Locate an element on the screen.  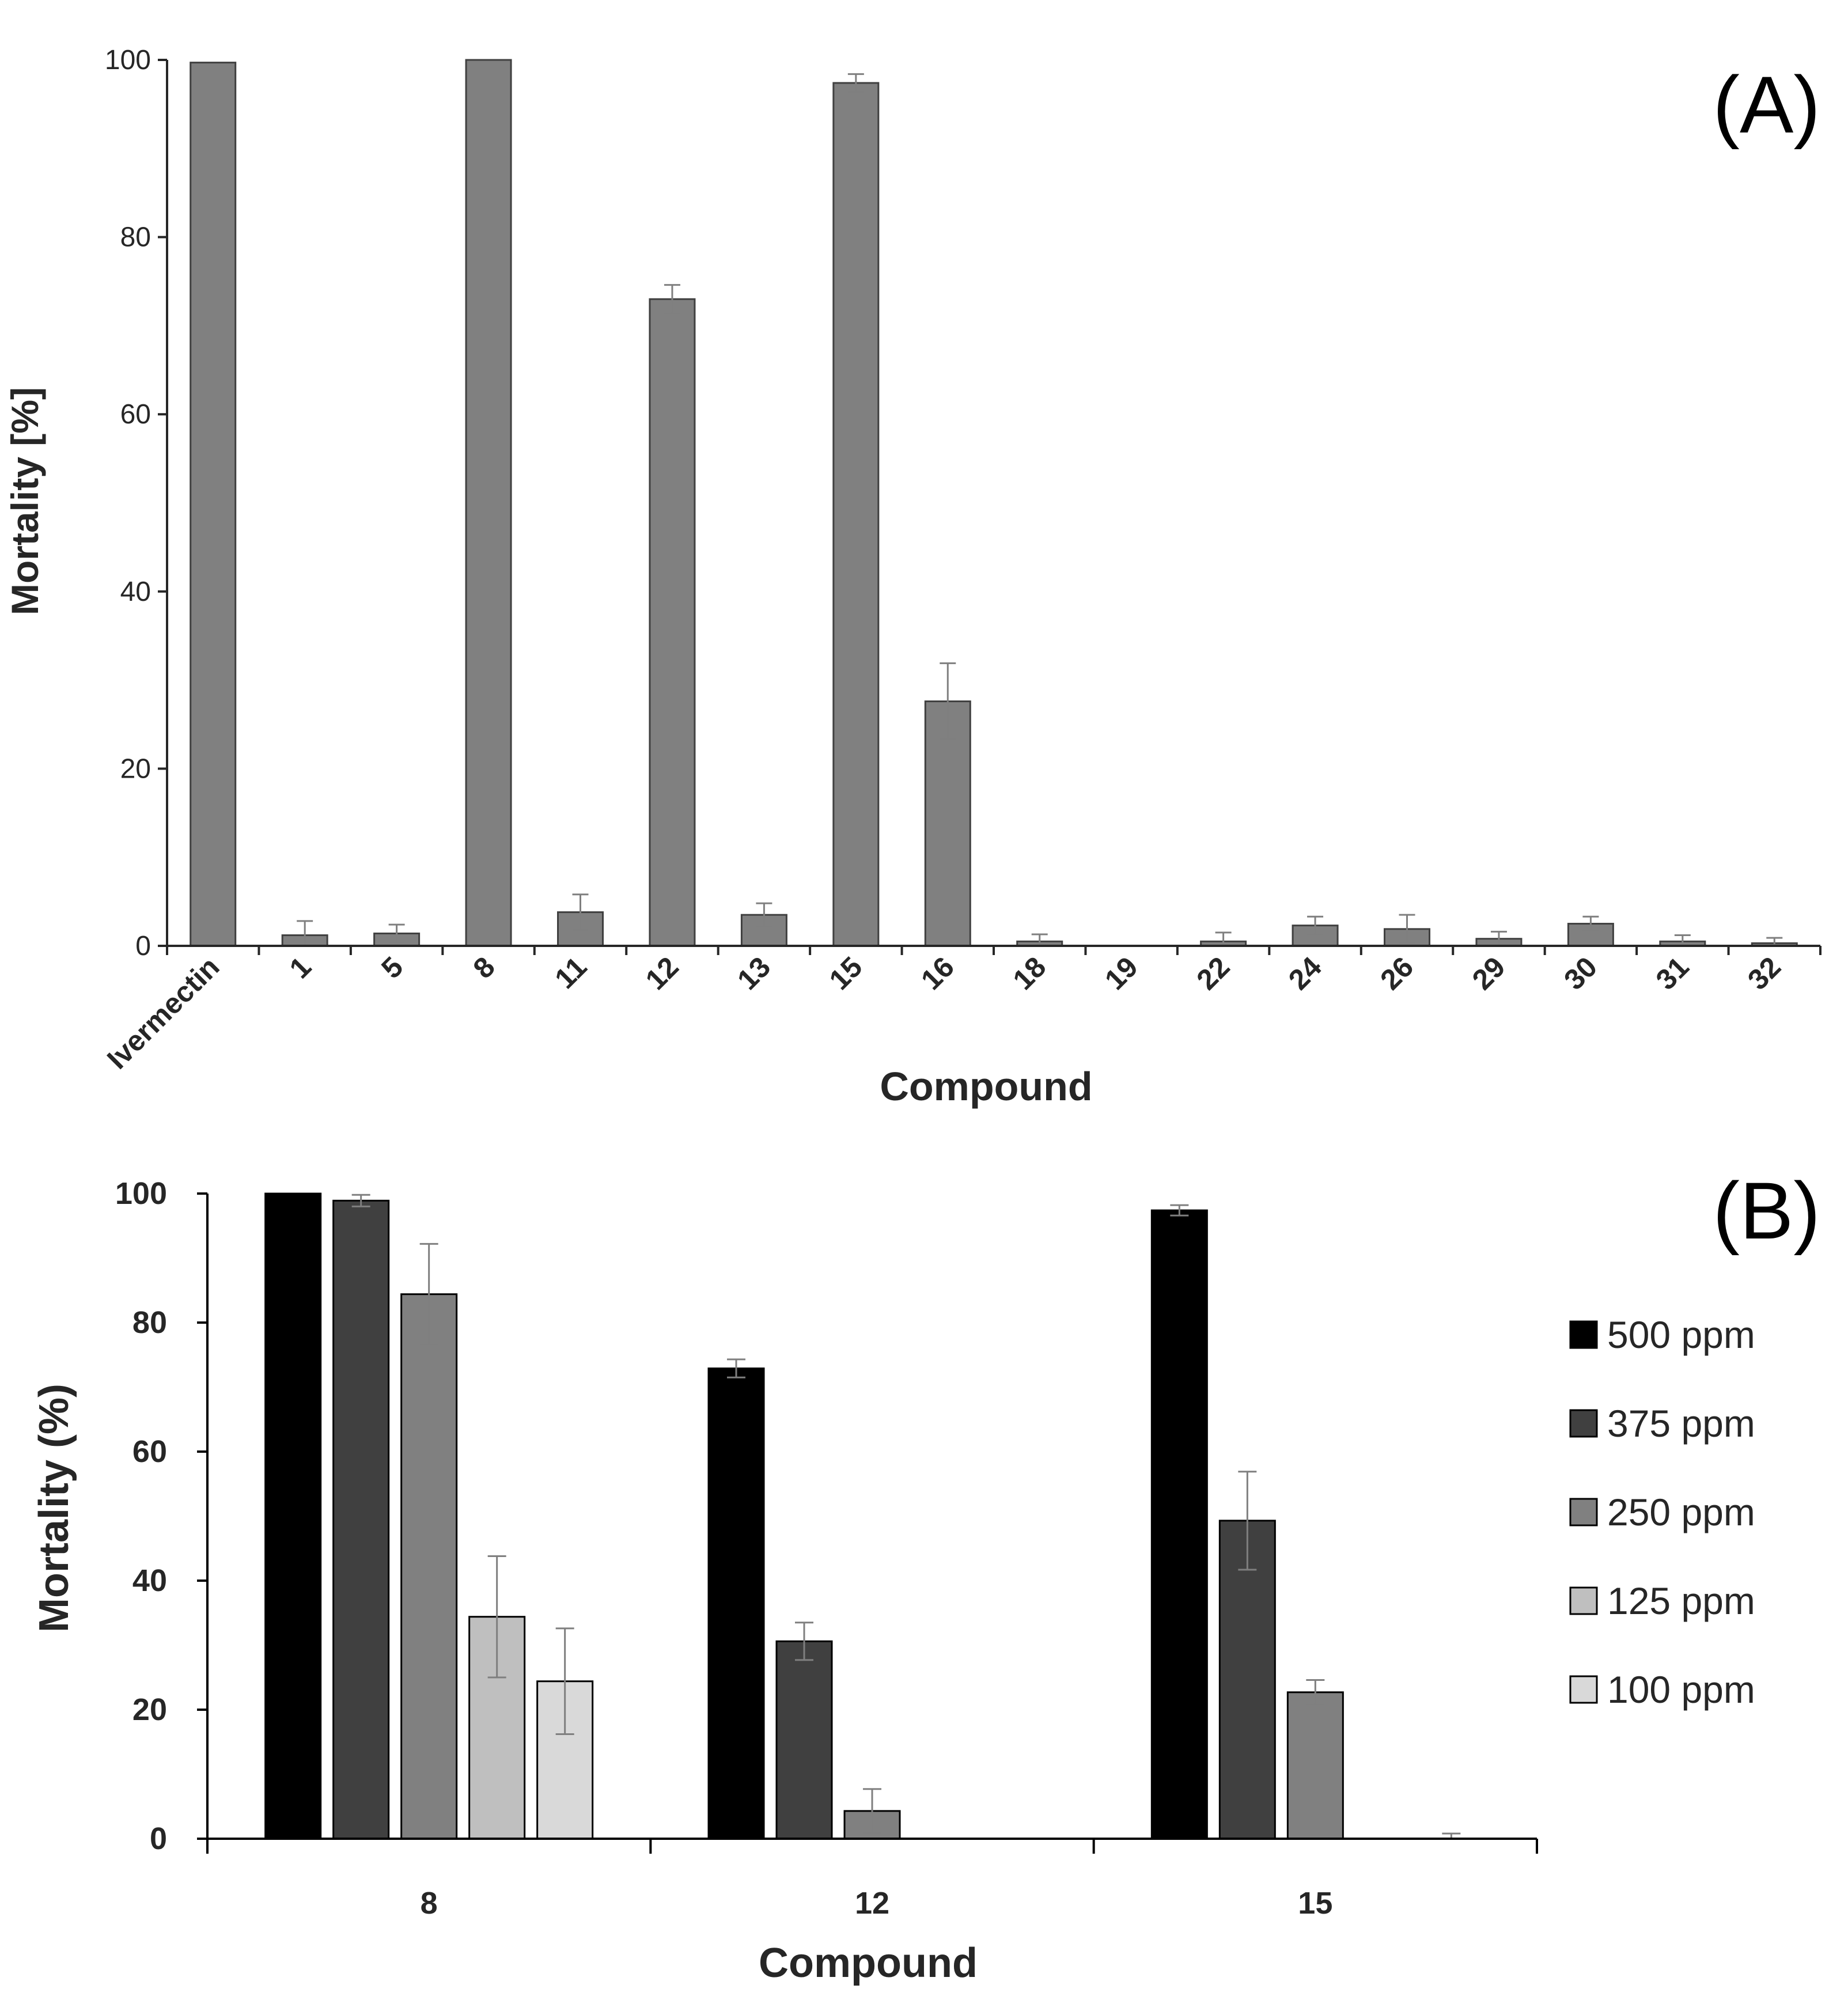
legend-label: 250 ppm is located at coordinates (1681, 1512).